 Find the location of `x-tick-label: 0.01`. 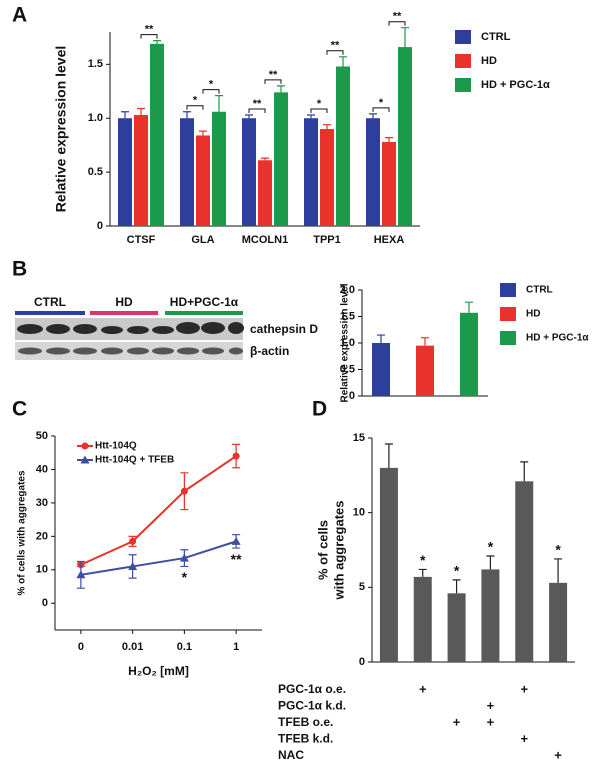

x-tick-label: 0.01 is located at coordinates (132, 647).